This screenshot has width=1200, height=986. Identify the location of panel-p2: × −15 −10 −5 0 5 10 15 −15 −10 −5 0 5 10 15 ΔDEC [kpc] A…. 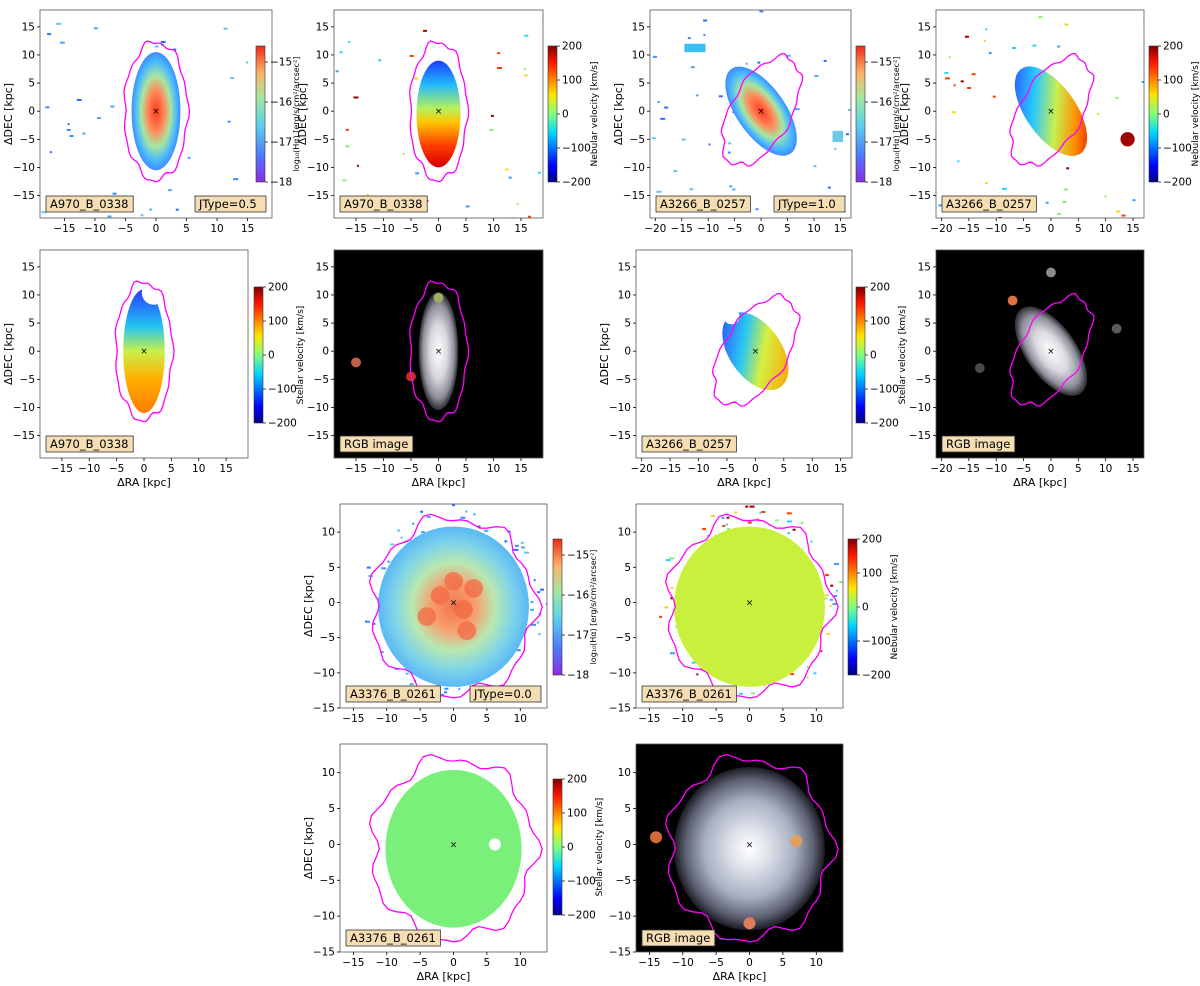
(448, 122).